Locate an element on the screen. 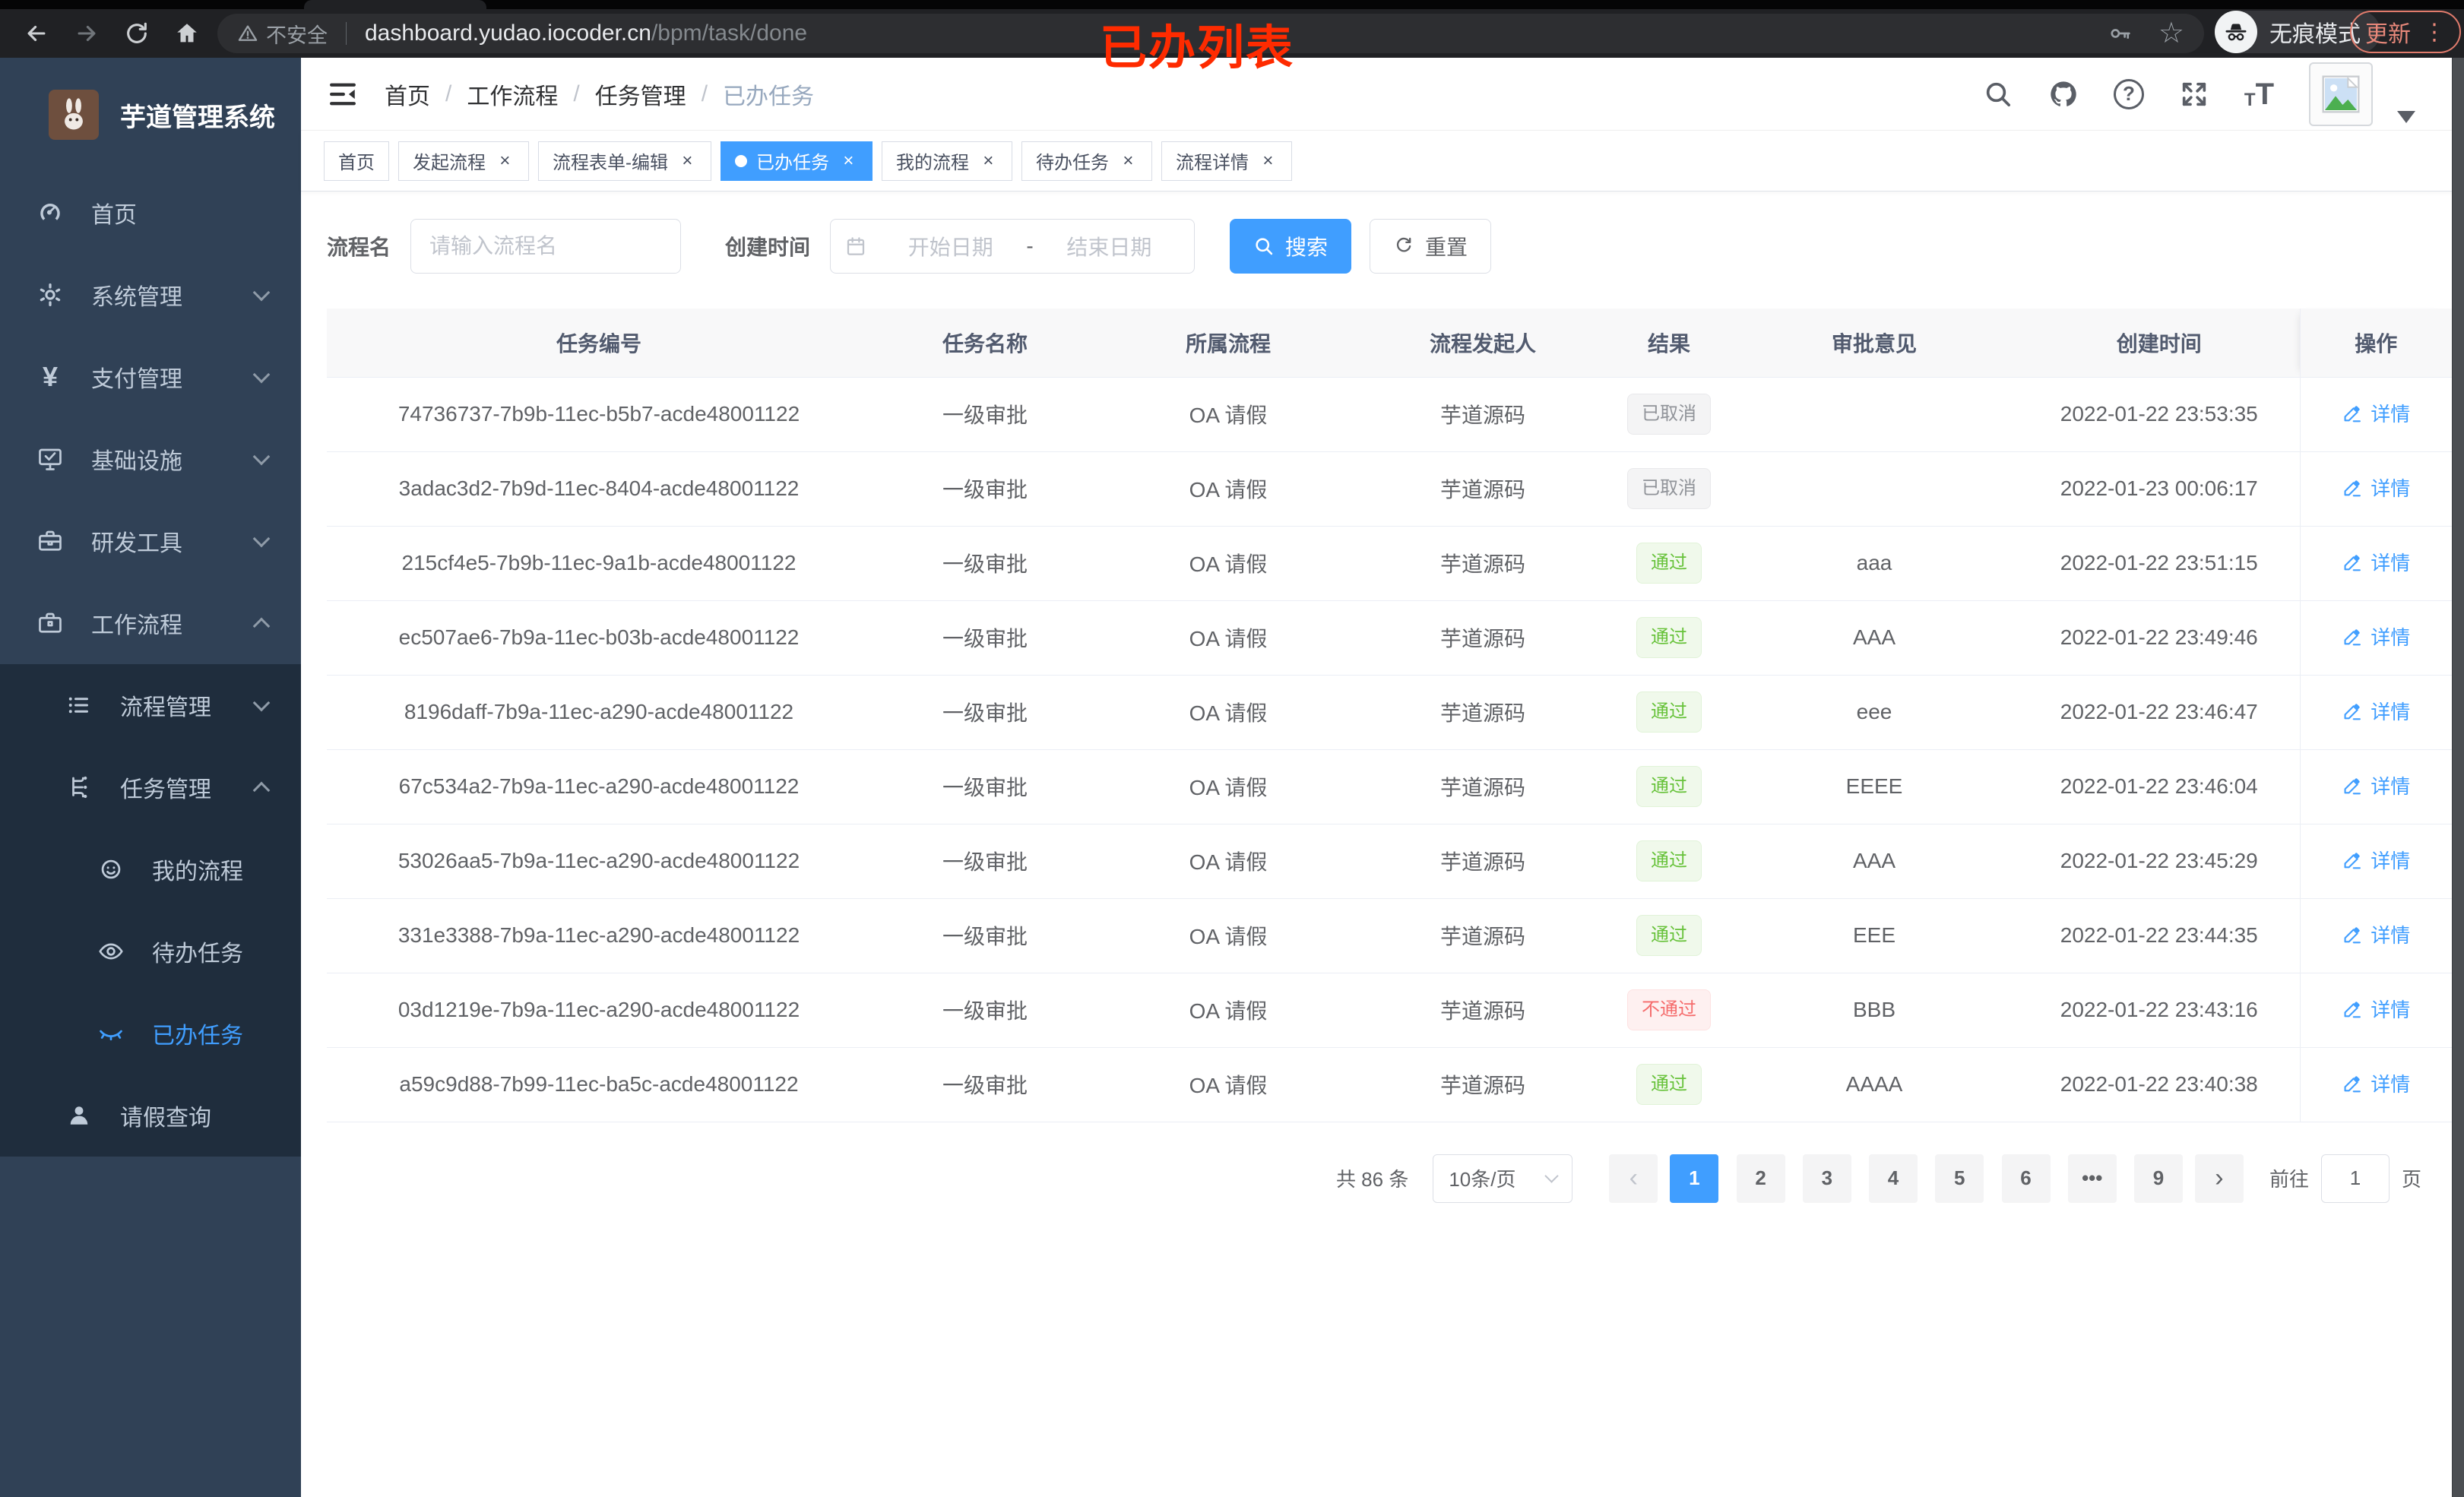  page-size-select: 10条/页 is located at coordinates (1503, 1178).